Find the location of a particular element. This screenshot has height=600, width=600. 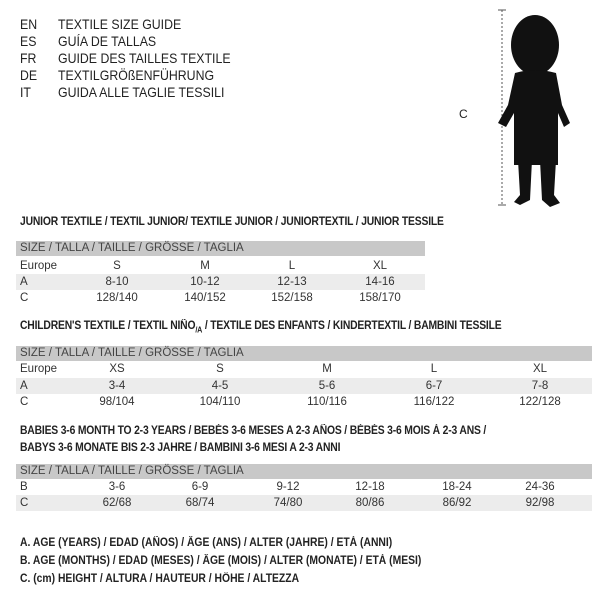

cell: 68/74 is located at coordinates (200, 503).